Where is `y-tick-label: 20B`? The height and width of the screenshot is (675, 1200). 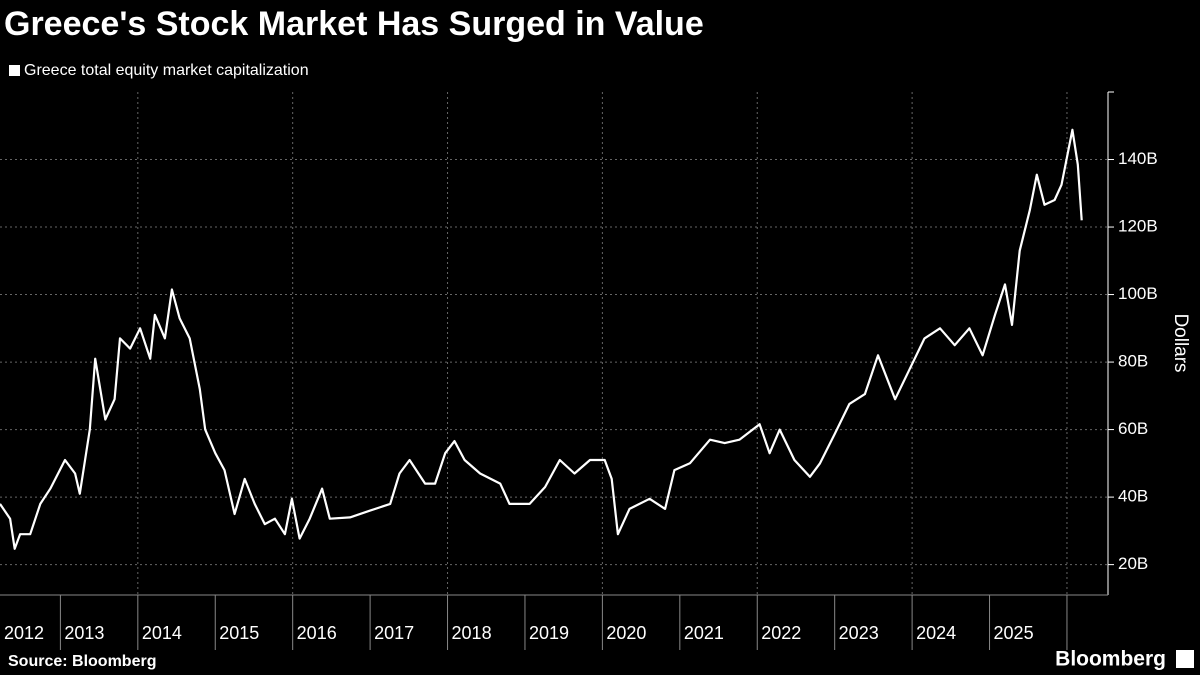
y-tick-label: 20B is located at coordinates (1133, 563).